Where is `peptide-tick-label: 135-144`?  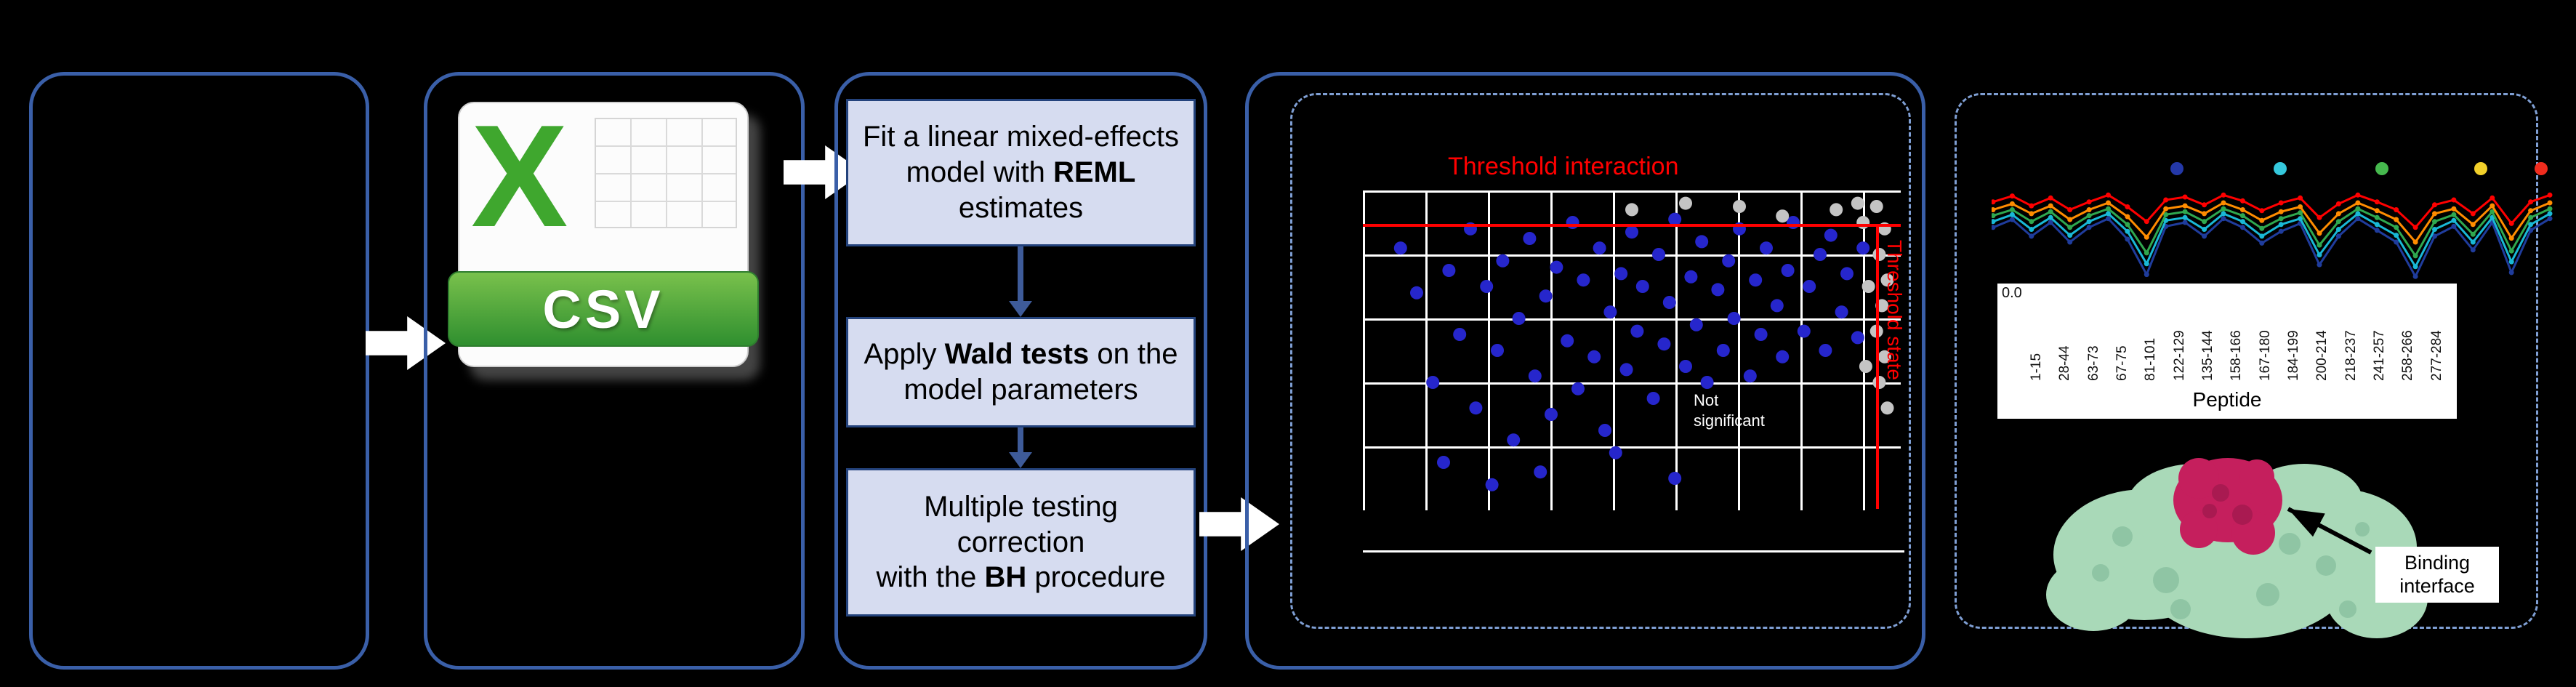 peptide-tick-label: 135-144 is located at coordinates (2208, 355).